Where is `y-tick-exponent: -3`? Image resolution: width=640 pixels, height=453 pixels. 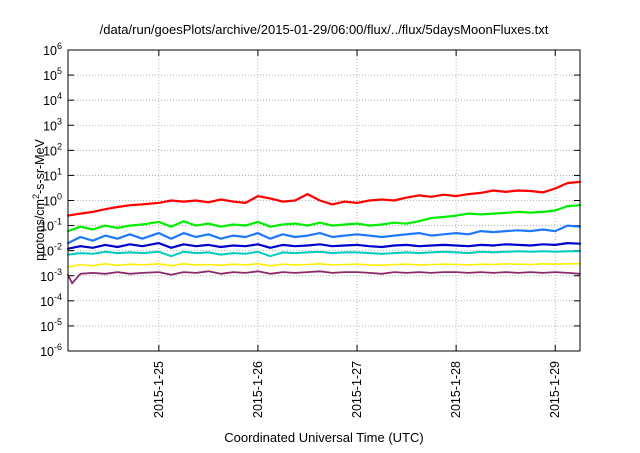 y-tick-exponent: -3 is located at coordinates (58, 272).